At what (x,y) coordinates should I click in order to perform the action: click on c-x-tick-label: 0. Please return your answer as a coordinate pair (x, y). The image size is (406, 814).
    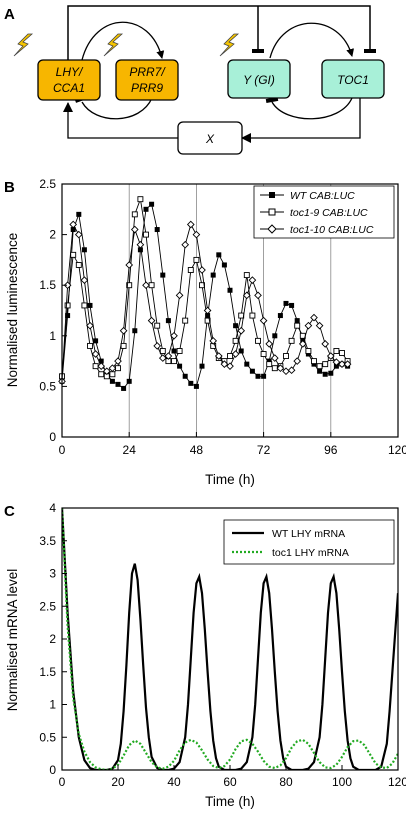
    Looking at the image, I should click on (62, 782).